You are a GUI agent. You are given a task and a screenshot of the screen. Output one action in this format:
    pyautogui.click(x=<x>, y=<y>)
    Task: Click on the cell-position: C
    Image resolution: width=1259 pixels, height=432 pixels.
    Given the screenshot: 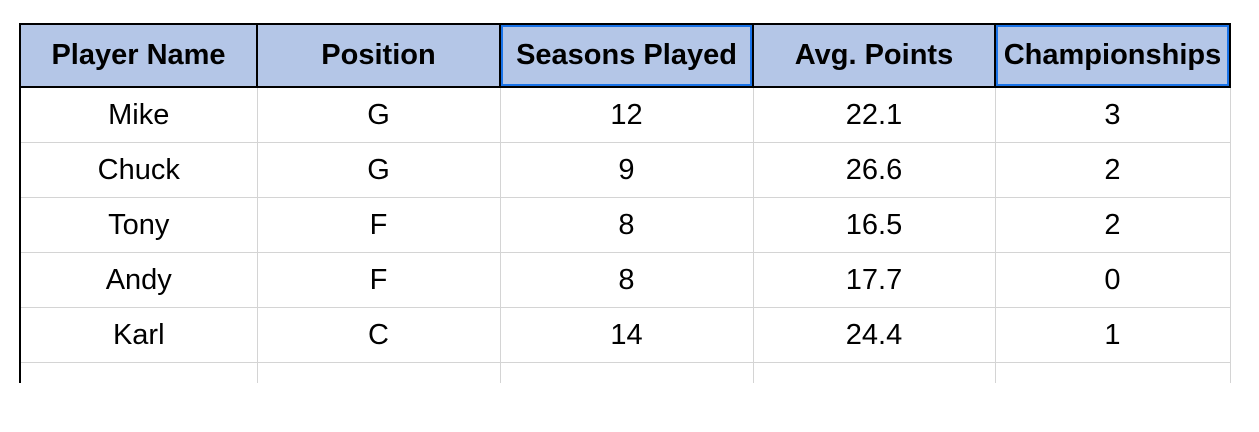 What is the action you would take?
    pyautogui.click(x=378, y=335)
    